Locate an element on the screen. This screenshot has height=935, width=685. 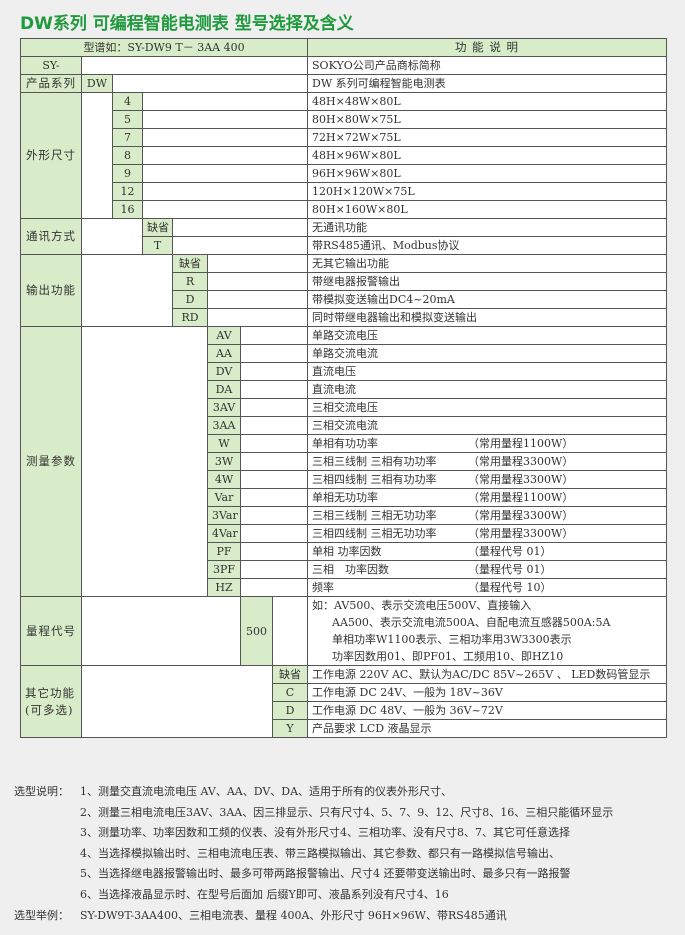
section-label-comm: 通讯方式 is located at coordinates (51, 236).